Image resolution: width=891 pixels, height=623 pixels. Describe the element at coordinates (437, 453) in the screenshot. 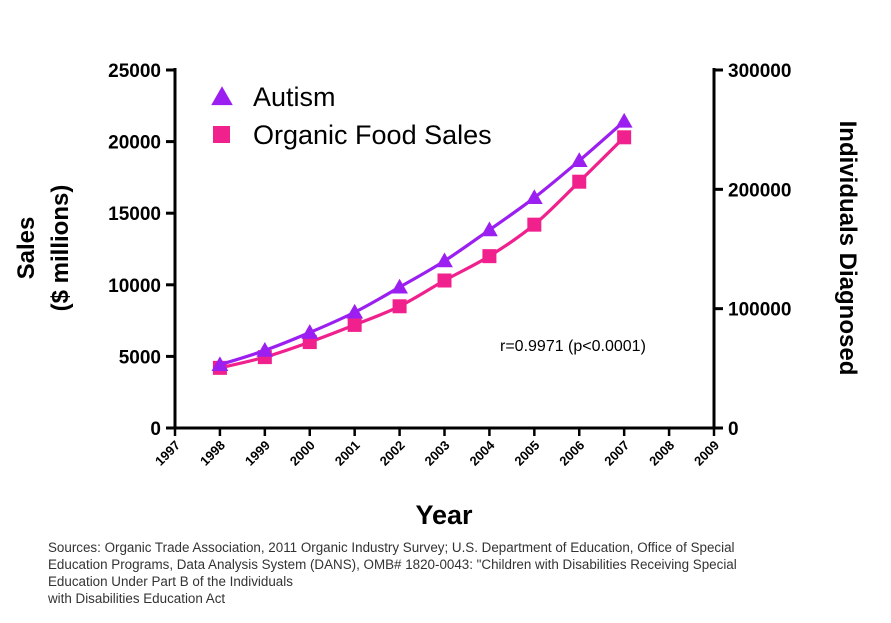

I see `x-tick-label: 2003` at that location.